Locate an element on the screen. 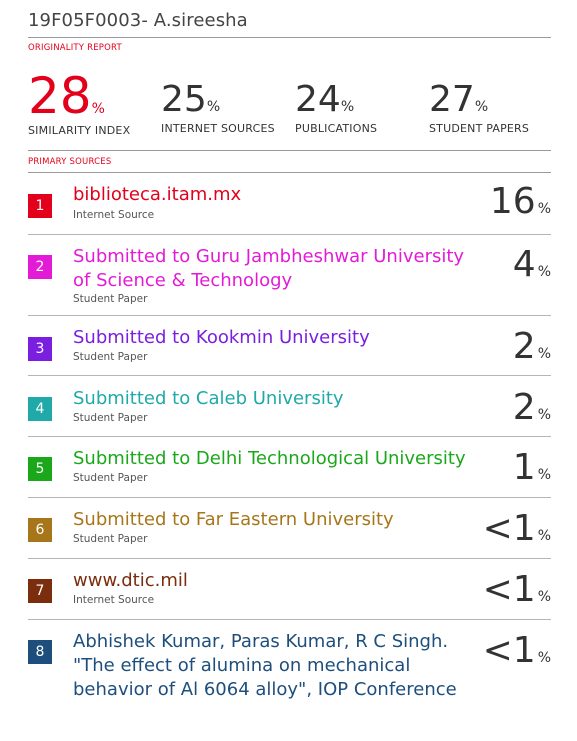  source-number-badge: 3 is located at coordinates (40, 349).